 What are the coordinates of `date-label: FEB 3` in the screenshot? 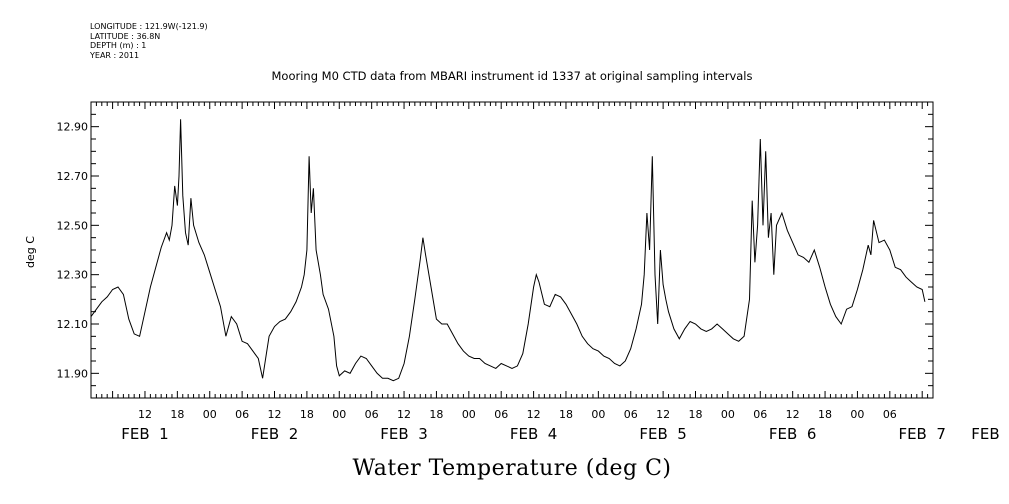 It's located at (403, 434).